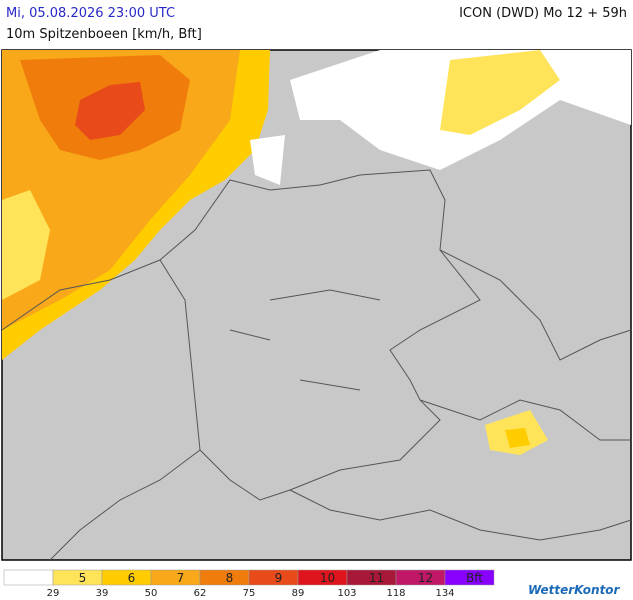  I want to click on legend-label: 10, so click(327, 578).